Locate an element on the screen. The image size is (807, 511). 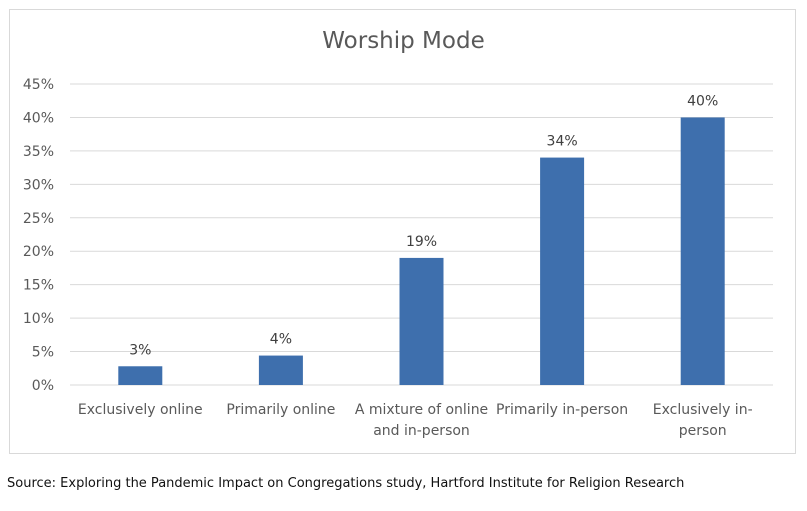
y-tick-label: 45% is located at coordinates (38, 85).